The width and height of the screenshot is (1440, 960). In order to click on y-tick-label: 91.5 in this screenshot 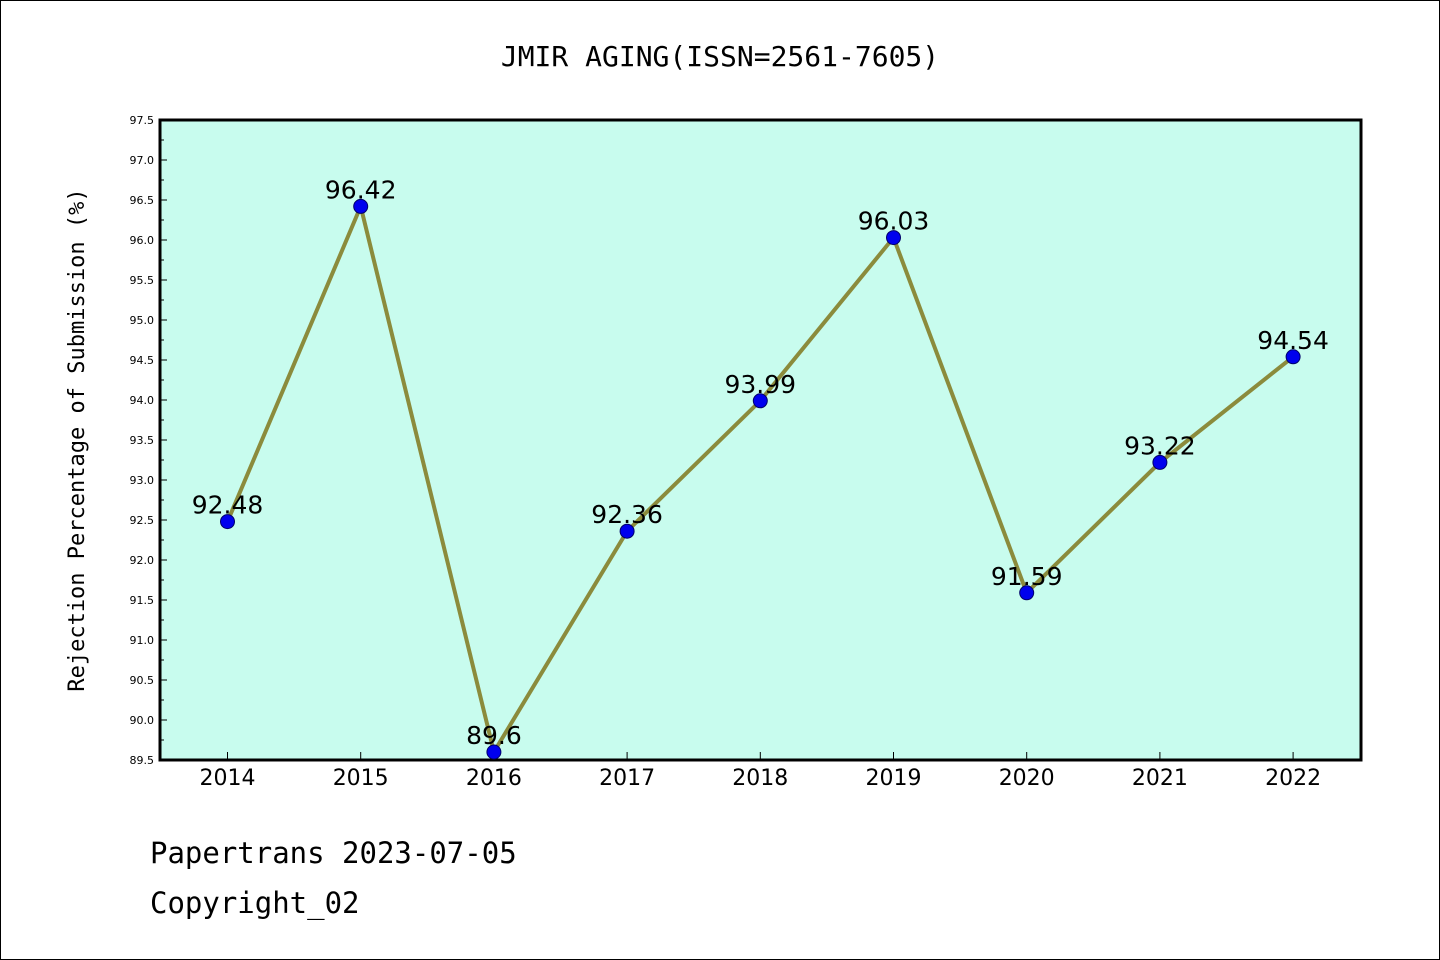, I will do `click(142, 600)`.